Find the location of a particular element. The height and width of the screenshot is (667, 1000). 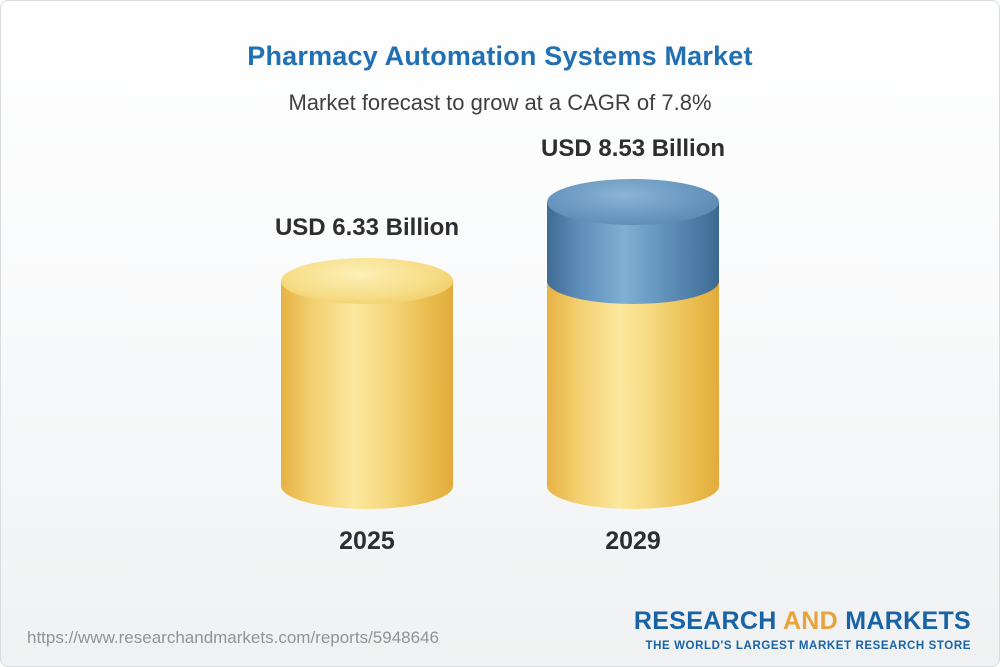

bar-2025-body is located at coordinates (366, 395).